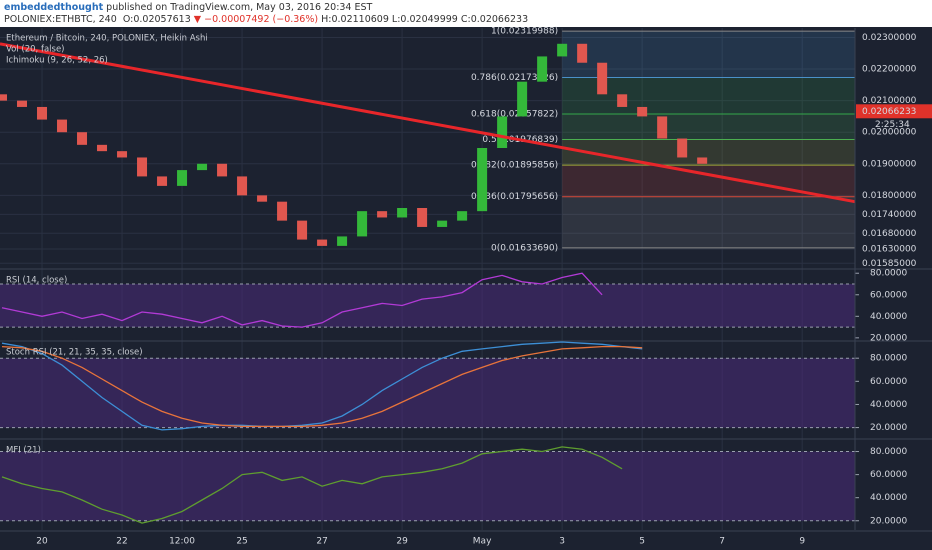 This screenshot has height=550, width=932. I want to click on y-tick-label: 0.01740000, so click(889, 215).